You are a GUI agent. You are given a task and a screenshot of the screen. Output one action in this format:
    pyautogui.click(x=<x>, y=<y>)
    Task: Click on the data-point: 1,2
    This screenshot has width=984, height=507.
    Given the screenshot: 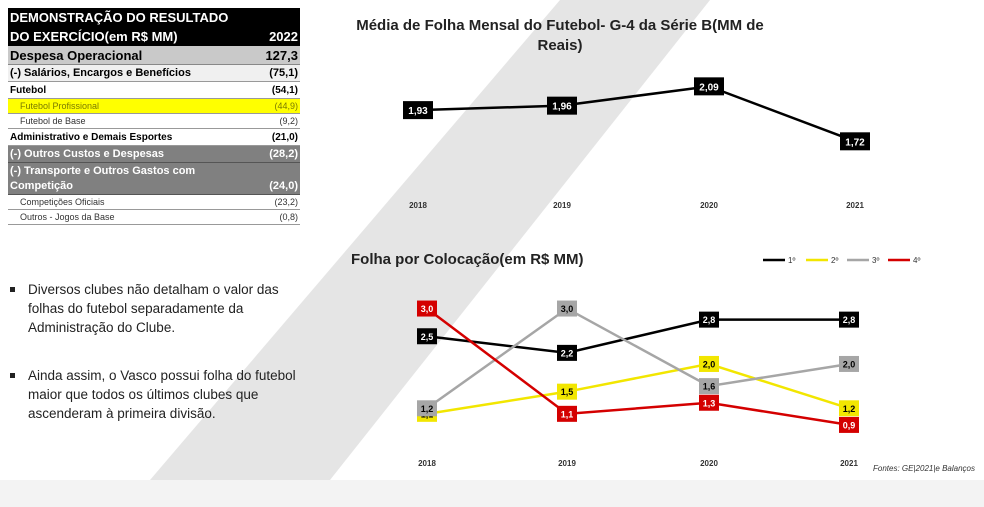 What is the action you would take?
    pyautogui.click(x=427, y=408)
    